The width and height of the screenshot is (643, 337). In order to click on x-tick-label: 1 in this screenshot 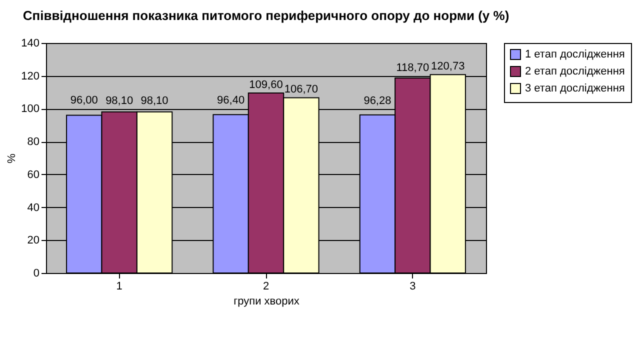, I will do `click(119, 286)`.